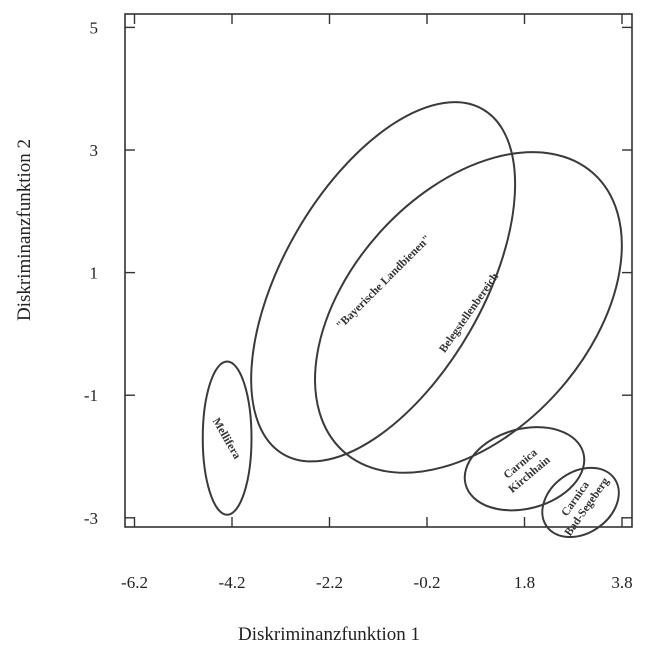  What do you see at coordinates (232, 582) in the screenshot?
I see `x-tick-label: -4.2` at bounding box center [232, 582].